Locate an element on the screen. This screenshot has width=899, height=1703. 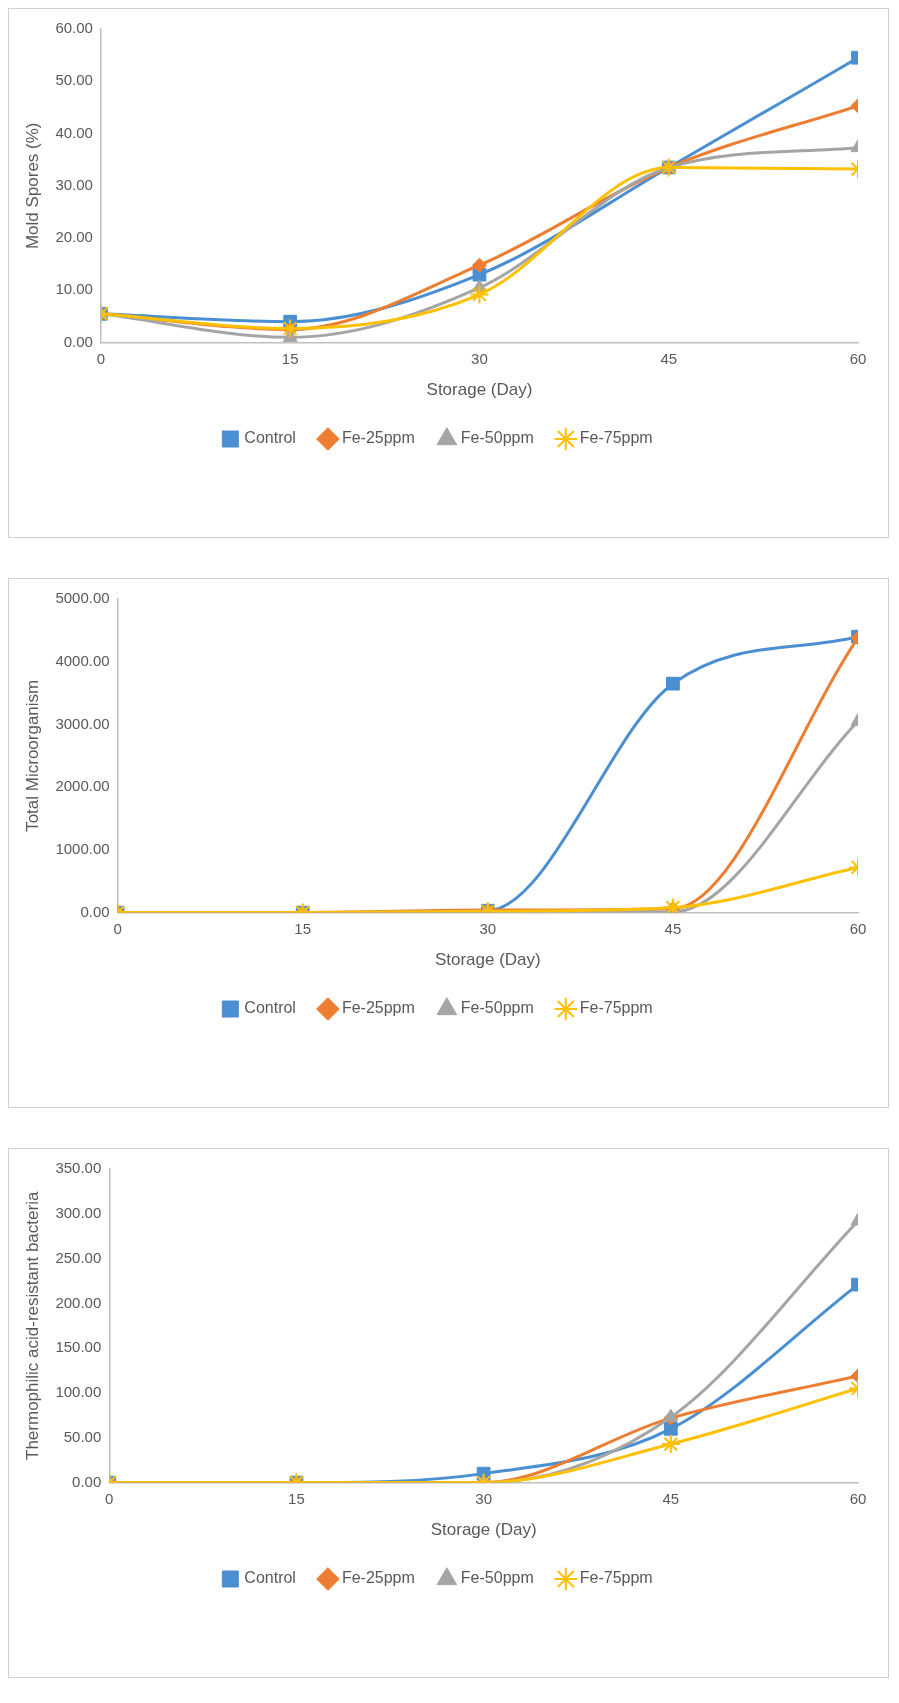
y-tick-label: 1000.00 is located at coordinates (82, 849).